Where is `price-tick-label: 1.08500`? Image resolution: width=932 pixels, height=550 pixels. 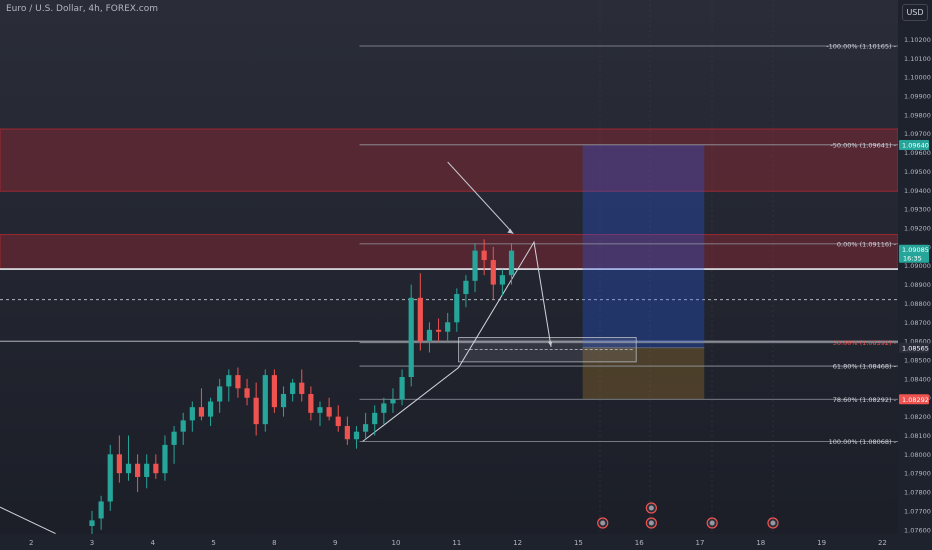 price-tick-label: 1.08500 is located at coordinates (917, 361).